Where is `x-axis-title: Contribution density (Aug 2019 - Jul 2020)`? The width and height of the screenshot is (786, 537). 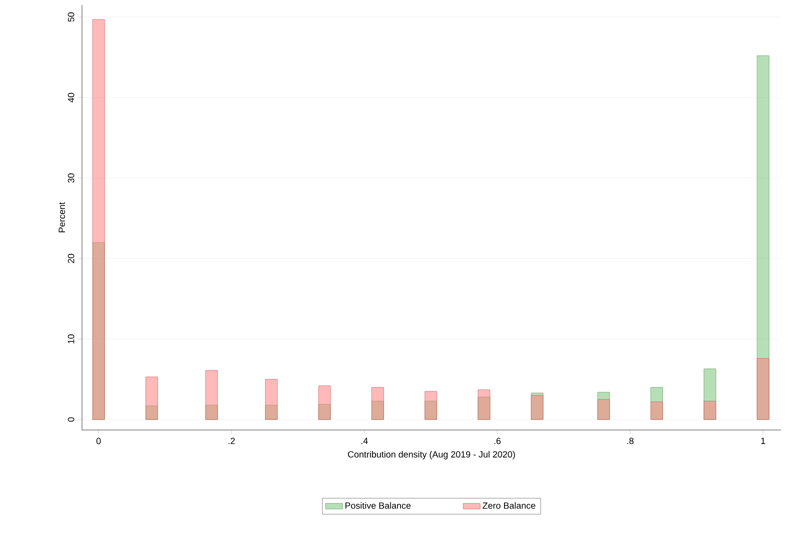 x-axis-title: Contribution density (Aug 2019 - Jul 2020) is located at coordinates (431, 455).